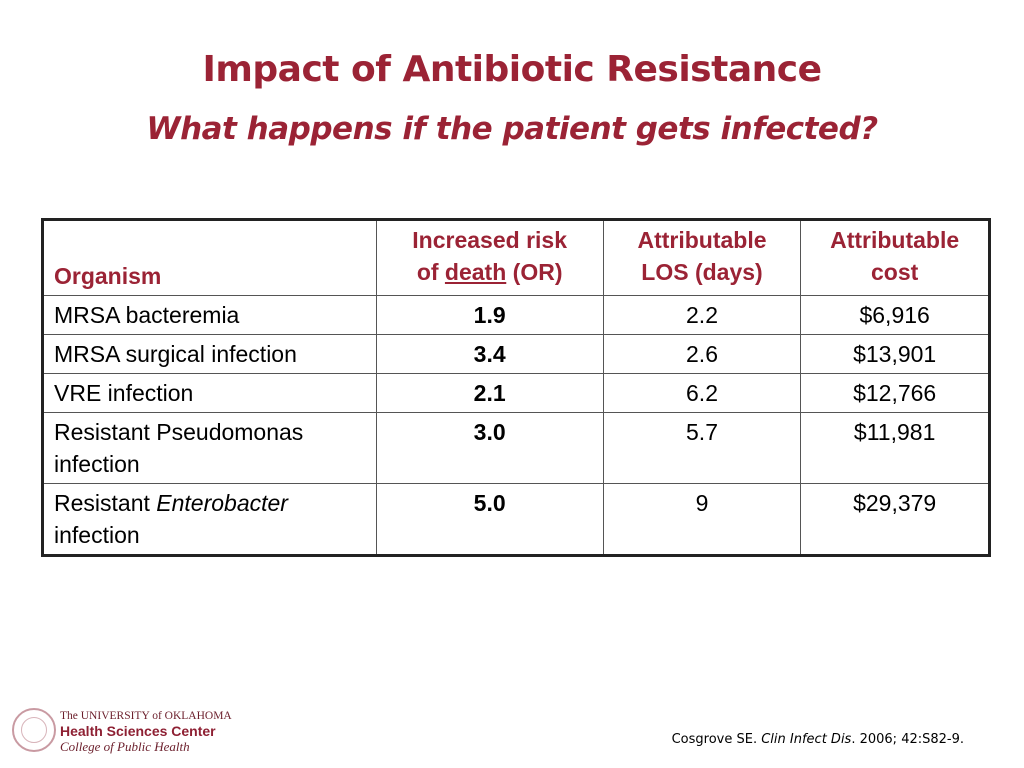  What do you see at coordinates (125, 746) in the screenshot?
I see `logo-line3: College of Public Health` at bounding box center [125, 746].